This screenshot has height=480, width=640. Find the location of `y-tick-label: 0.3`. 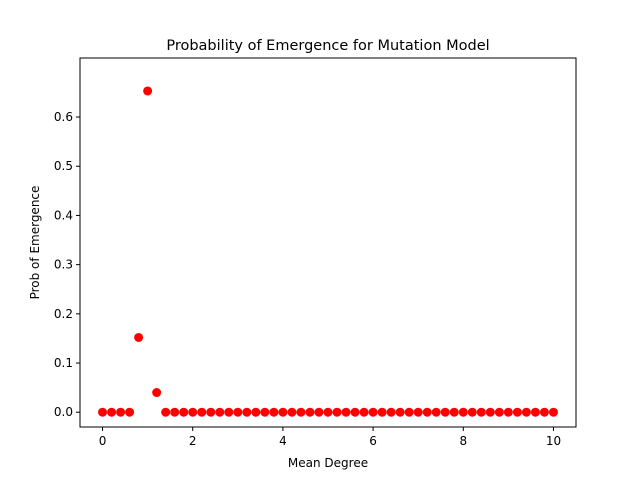

y-tick-label: 0.3 is located at coordinates (63, 265).